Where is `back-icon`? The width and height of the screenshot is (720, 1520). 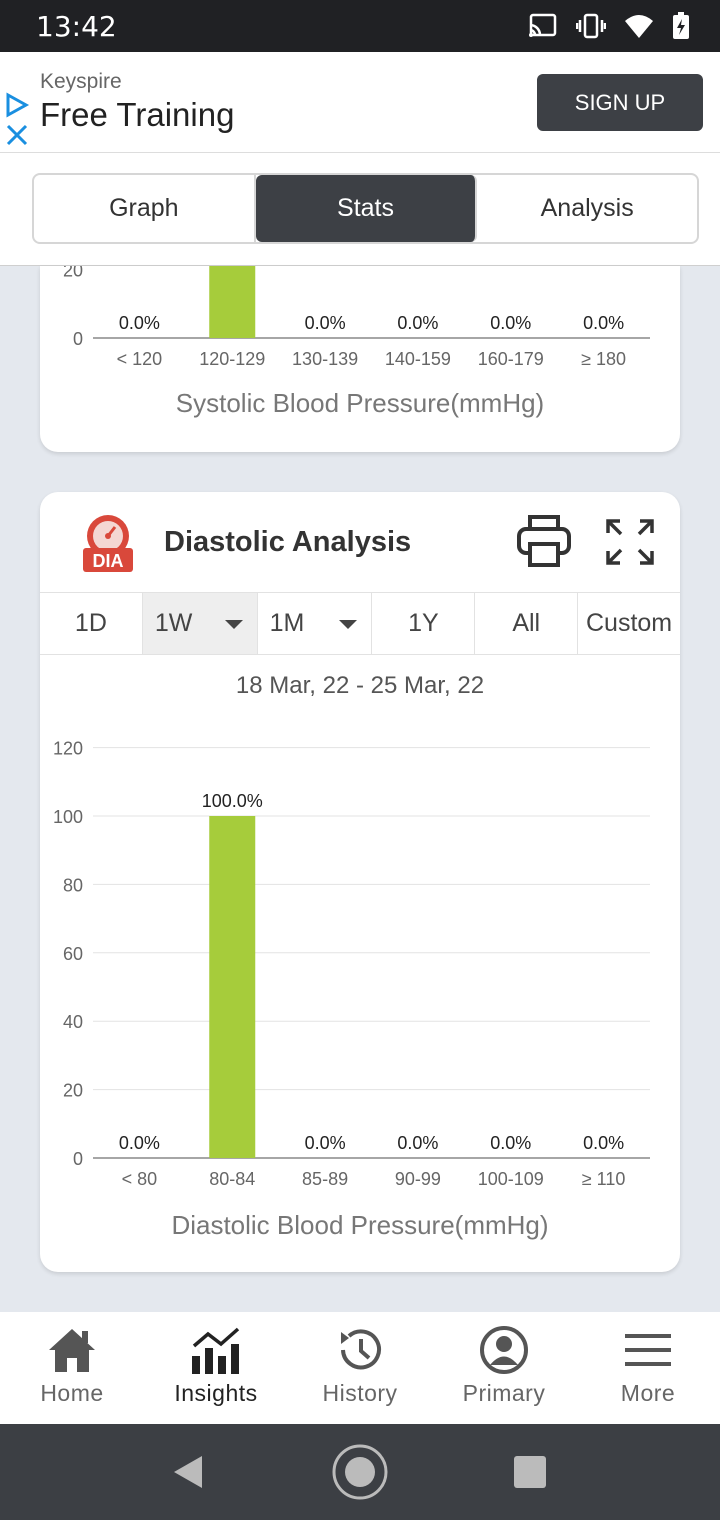 back-icon is located at coordinates (188, 1472).